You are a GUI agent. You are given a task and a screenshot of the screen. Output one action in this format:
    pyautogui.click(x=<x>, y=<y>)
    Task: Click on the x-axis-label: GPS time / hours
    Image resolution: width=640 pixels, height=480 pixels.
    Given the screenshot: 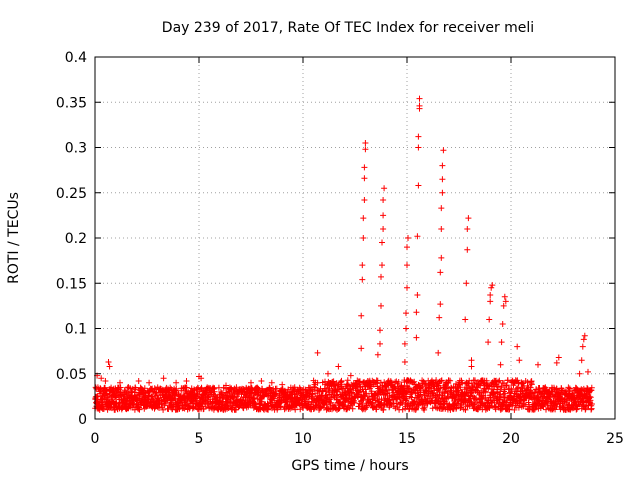 What is the action you would take?
    pyautogui.click(x=349, y=466)
    